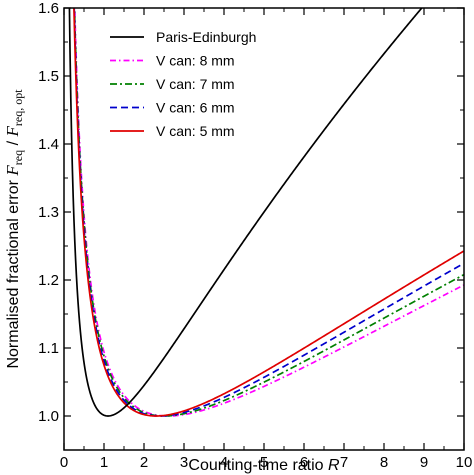 The width and height of the screenshot is (474, 475). I want to click on x-axis-title: Counting-time ratio R, so click(264, 465).